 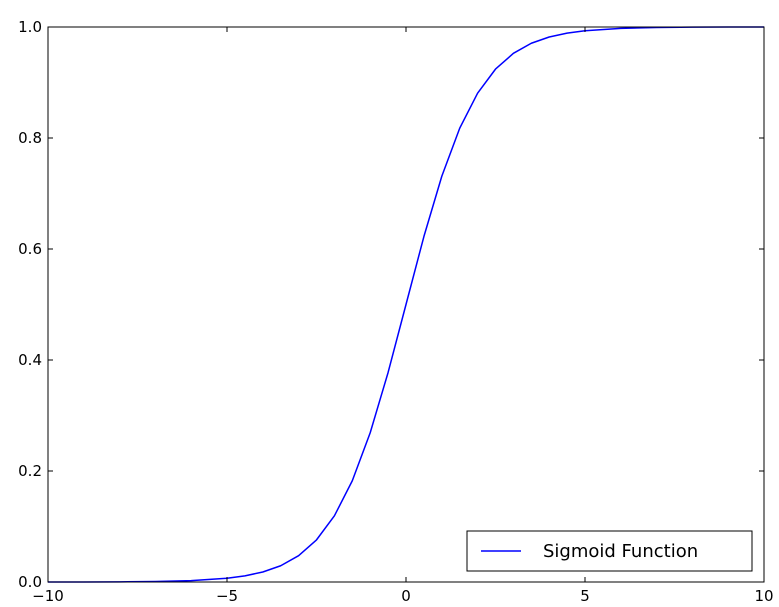 What do you see at coordinates (30, 249) in the screenshot?
I see `y-tick-label-3: 0.6` at bounding box center [30, 249].